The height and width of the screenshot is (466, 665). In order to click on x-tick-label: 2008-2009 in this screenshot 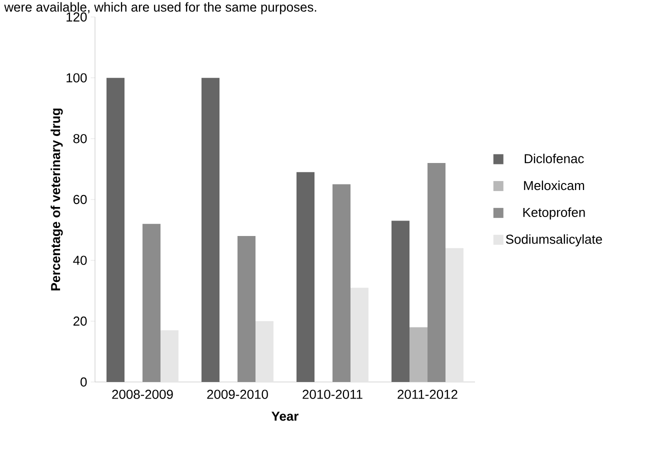, I will do `click(142, 394)`.